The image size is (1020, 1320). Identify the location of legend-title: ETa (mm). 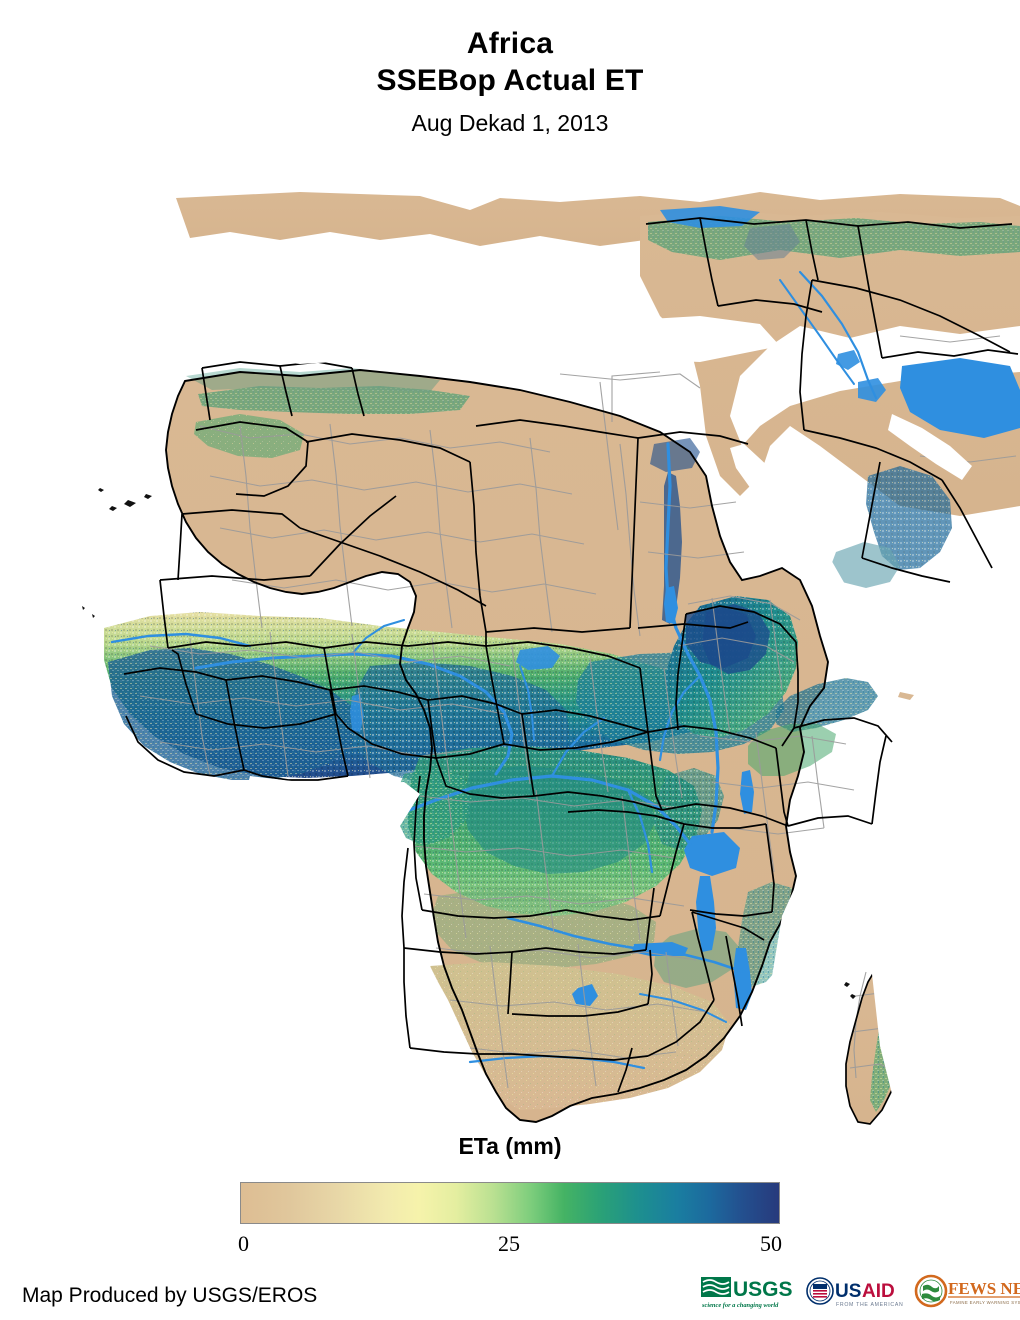
(510, 1146).